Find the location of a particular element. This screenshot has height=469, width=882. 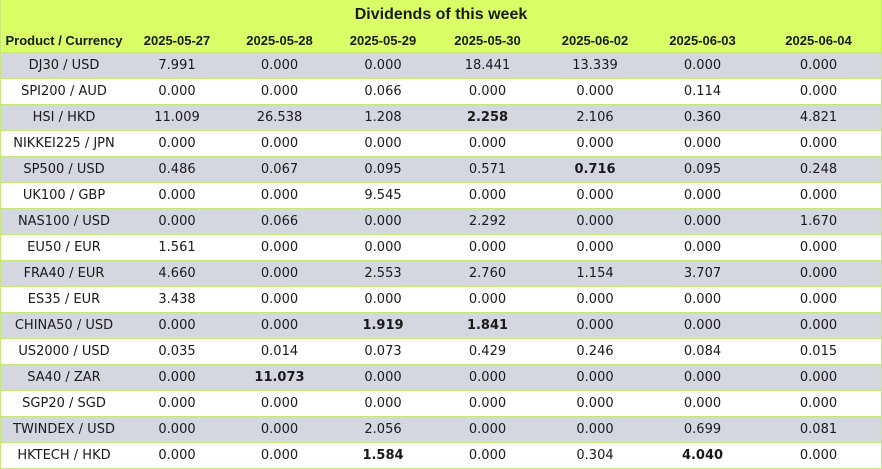

dividend-value-cell: 0.248 is located at coordinates (818, 168).